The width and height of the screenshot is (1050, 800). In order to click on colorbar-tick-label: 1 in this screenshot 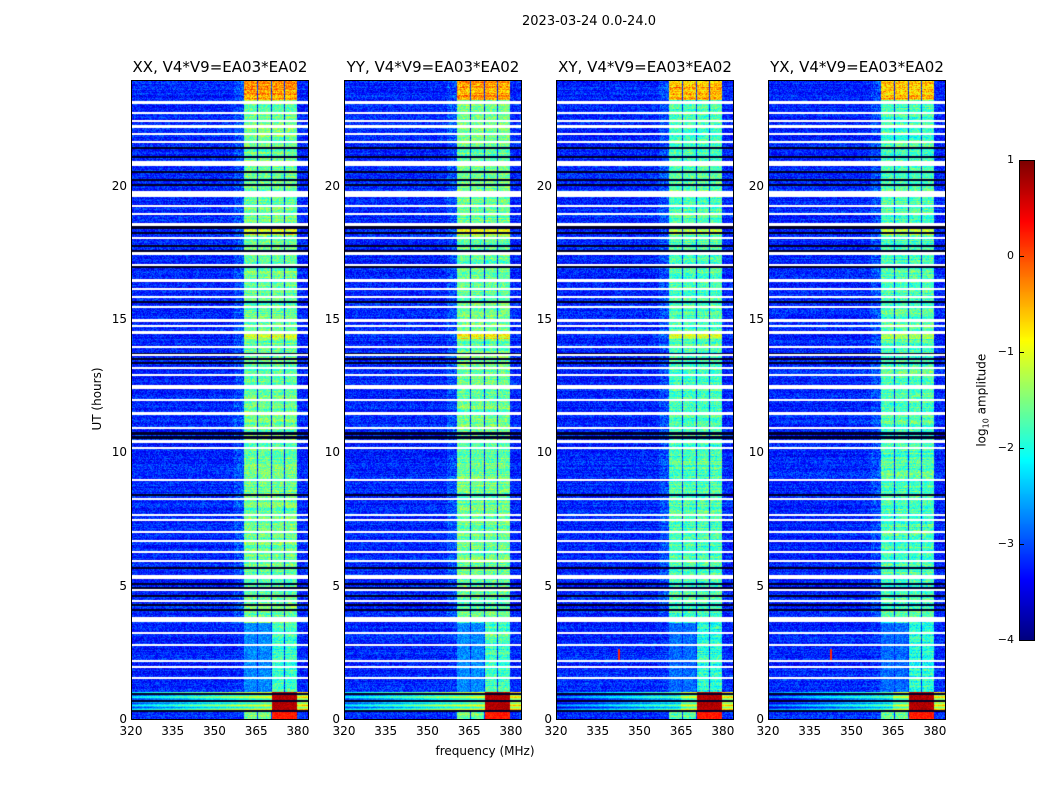, I will do `click(1010, 159)`.